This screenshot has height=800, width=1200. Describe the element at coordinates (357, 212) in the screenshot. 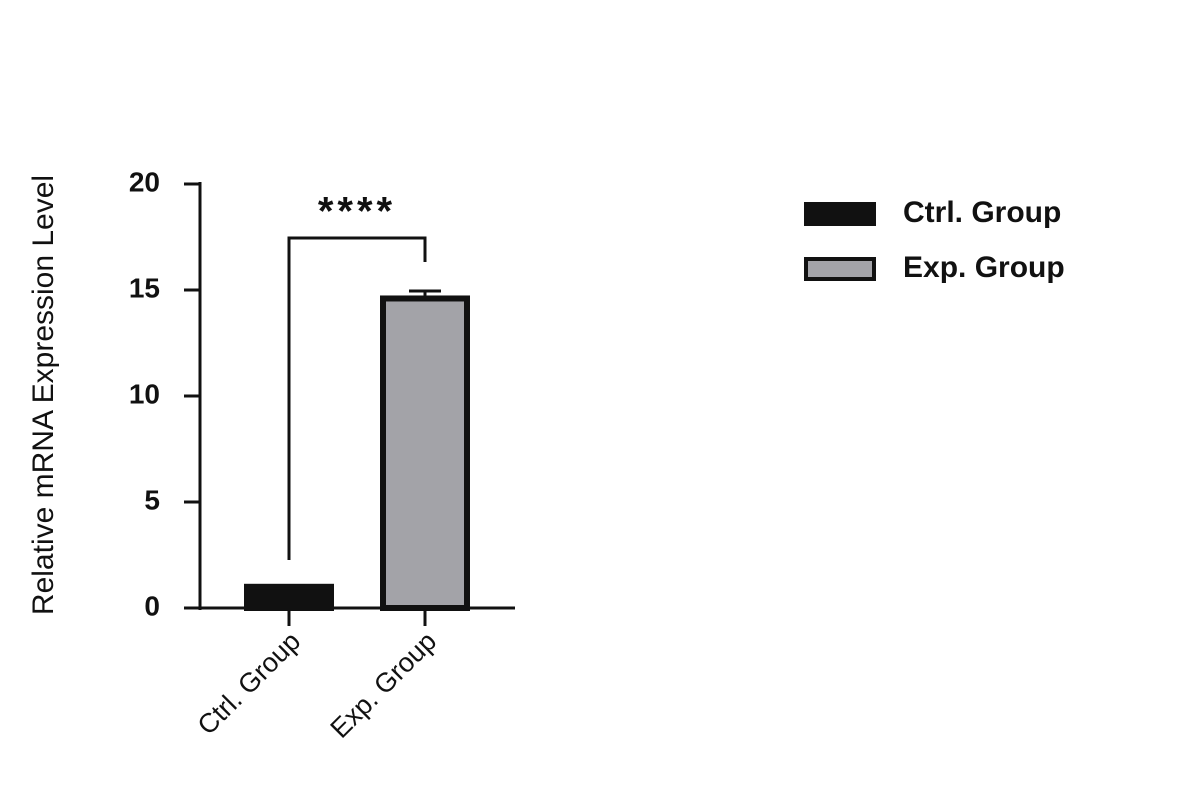

I see `significance-annotation: ****` at that location.